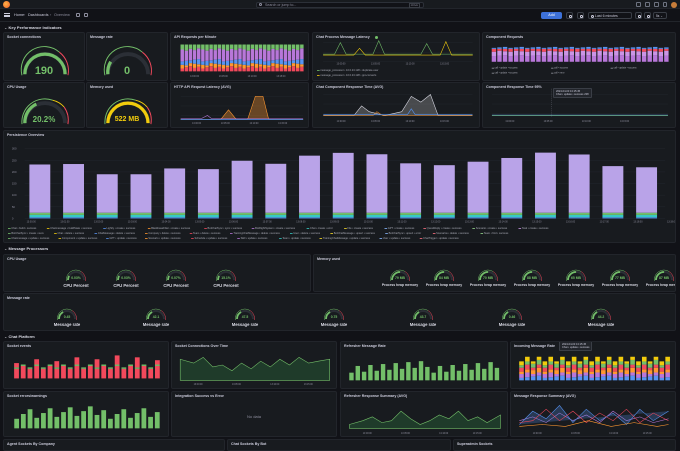  What do you see at coordinates (442, 228) in the screenshot?
I see `legend-item: ▬ QuestReply • create • success` at bounding box center [442, 228].